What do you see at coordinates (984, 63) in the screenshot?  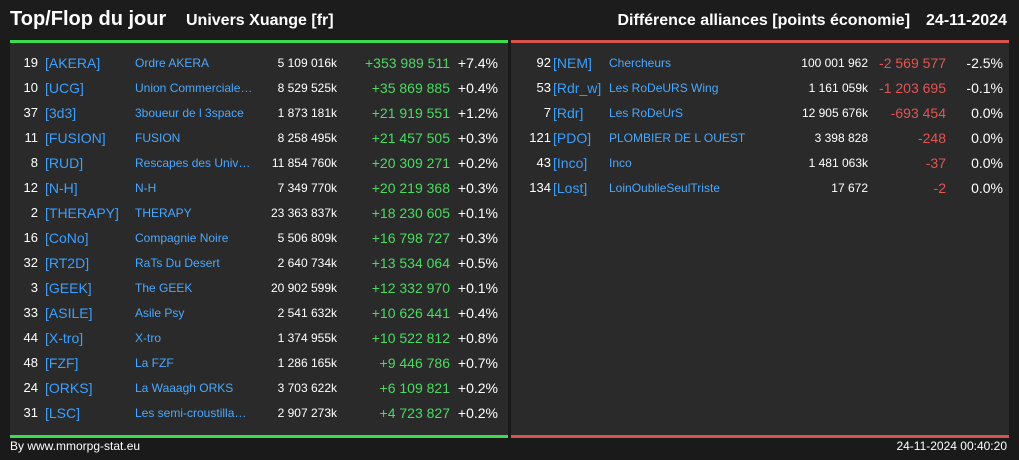 I see `percent-cell: -2.5%` at bounding box center [984, 63].